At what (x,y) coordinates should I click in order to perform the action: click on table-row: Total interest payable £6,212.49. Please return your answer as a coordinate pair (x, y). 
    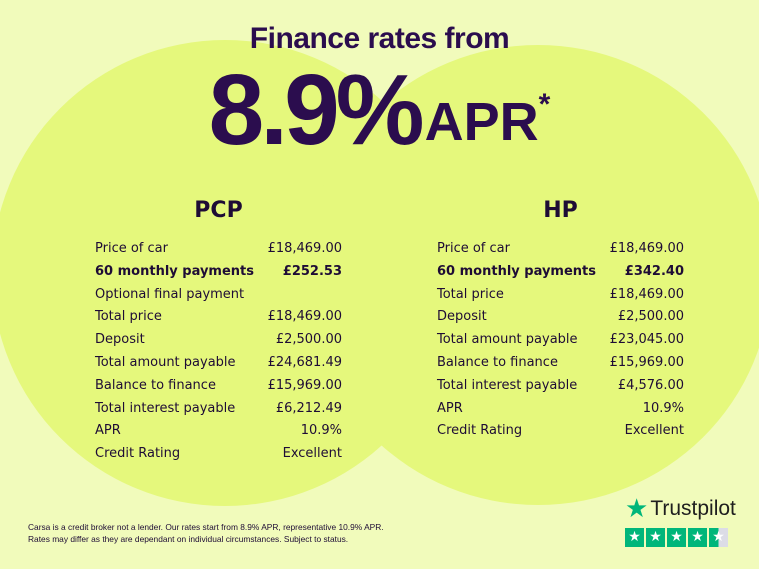
    Looking at the image, I should click on (218, 409).